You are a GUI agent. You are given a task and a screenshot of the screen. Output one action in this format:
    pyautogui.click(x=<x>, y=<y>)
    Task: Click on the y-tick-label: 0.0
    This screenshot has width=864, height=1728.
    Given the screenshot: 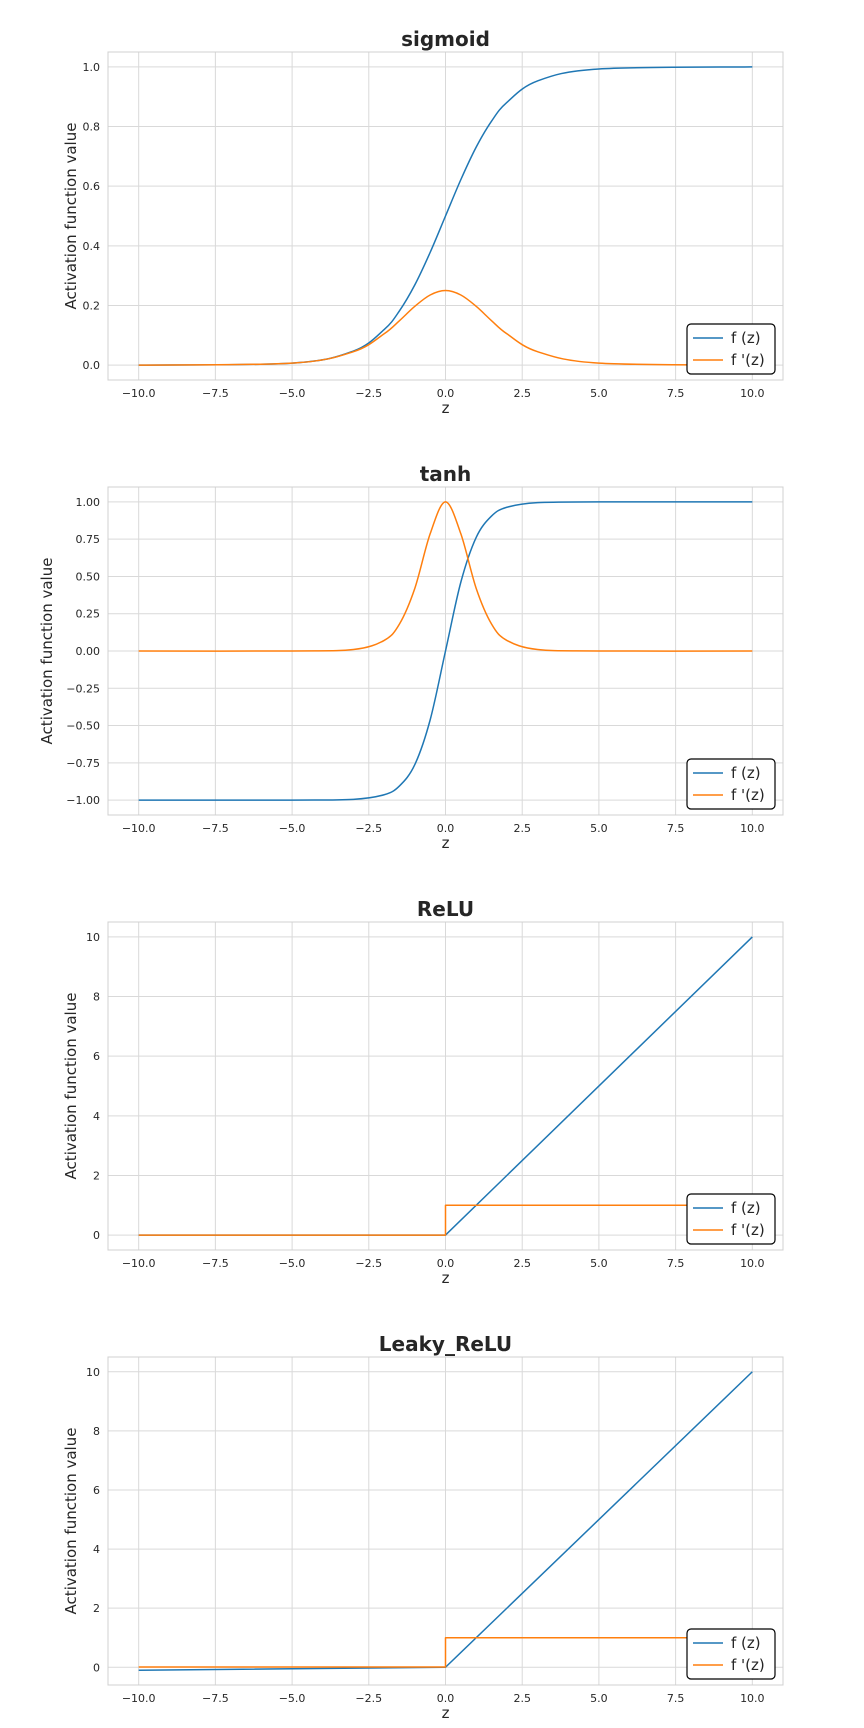 What is the action you would take?
    pyautogui.click(x=92, y=365)
    